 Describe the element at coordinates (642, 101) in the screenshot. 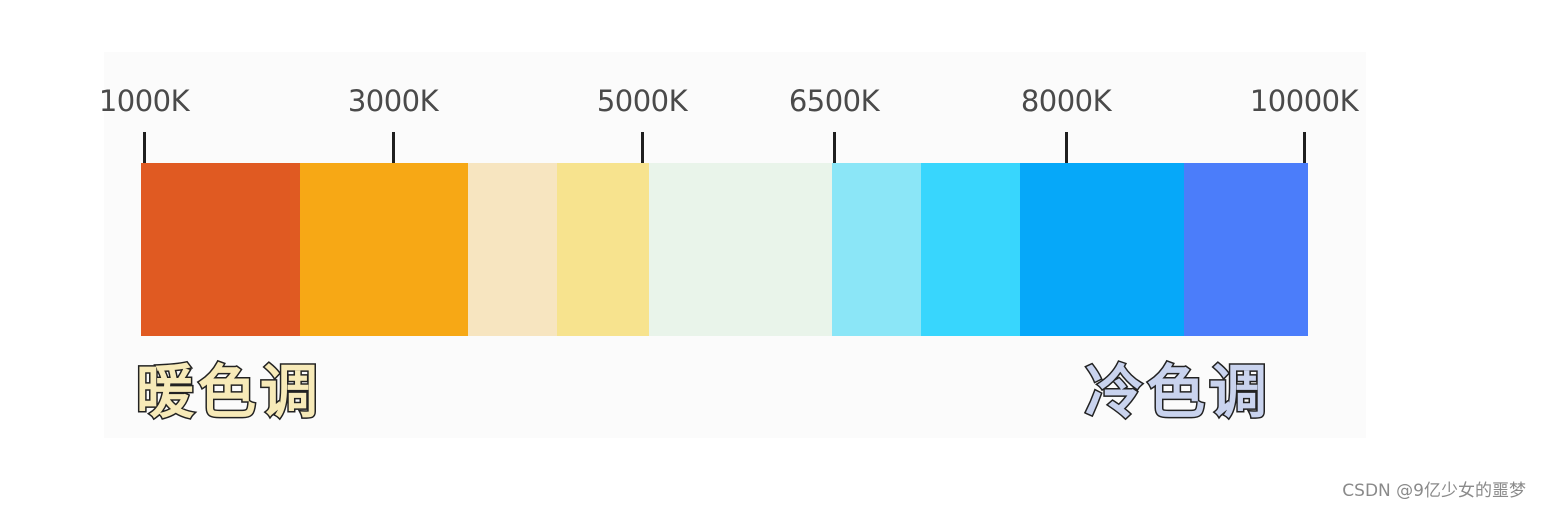

I see `tick-label: 5000K` at that location.